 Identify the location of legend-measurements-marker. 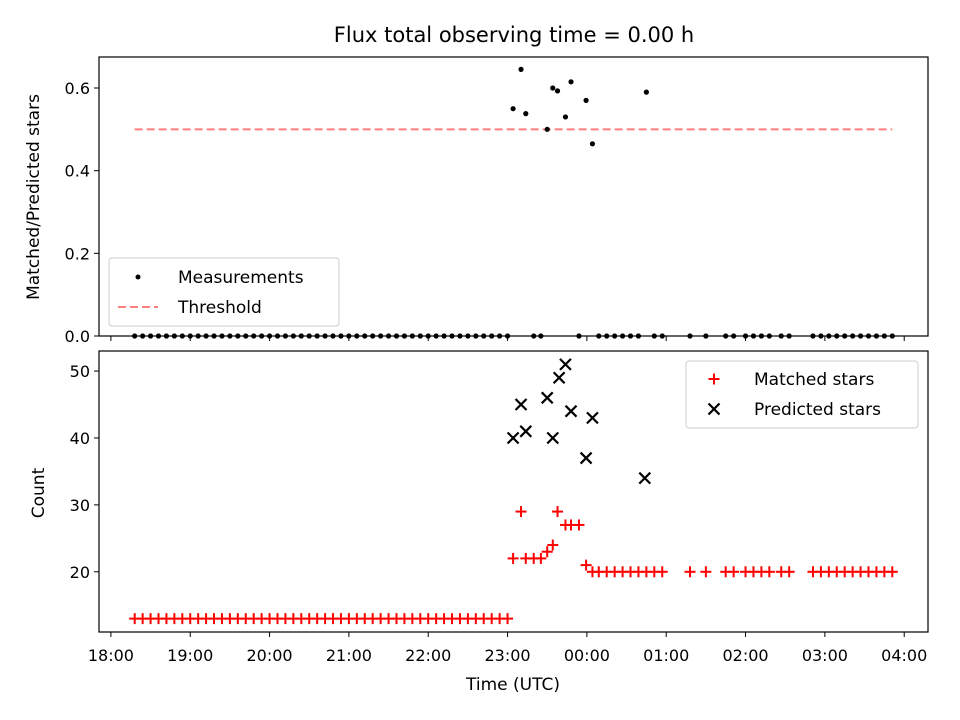
(138, 277).